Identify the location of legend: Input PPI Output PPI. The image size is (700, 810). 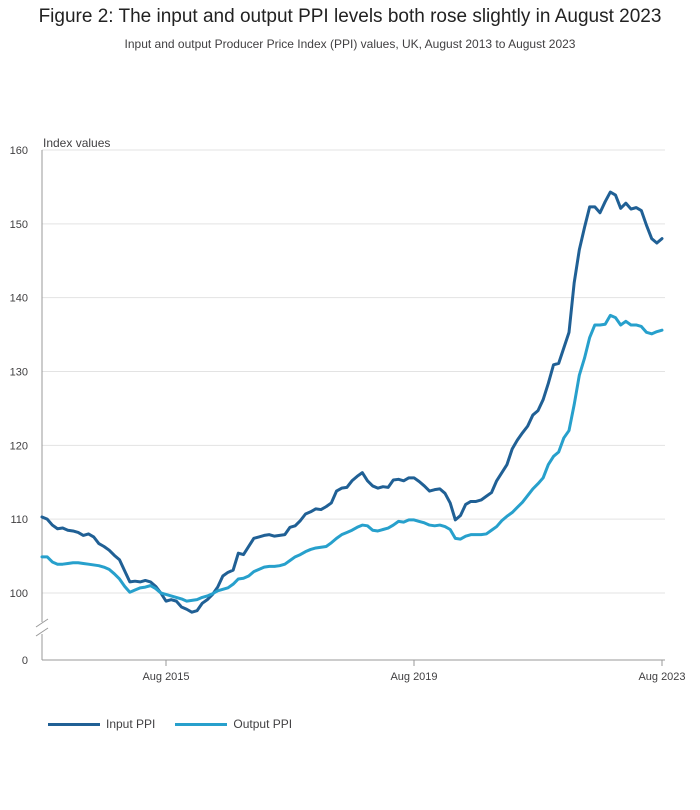
(180, 724).